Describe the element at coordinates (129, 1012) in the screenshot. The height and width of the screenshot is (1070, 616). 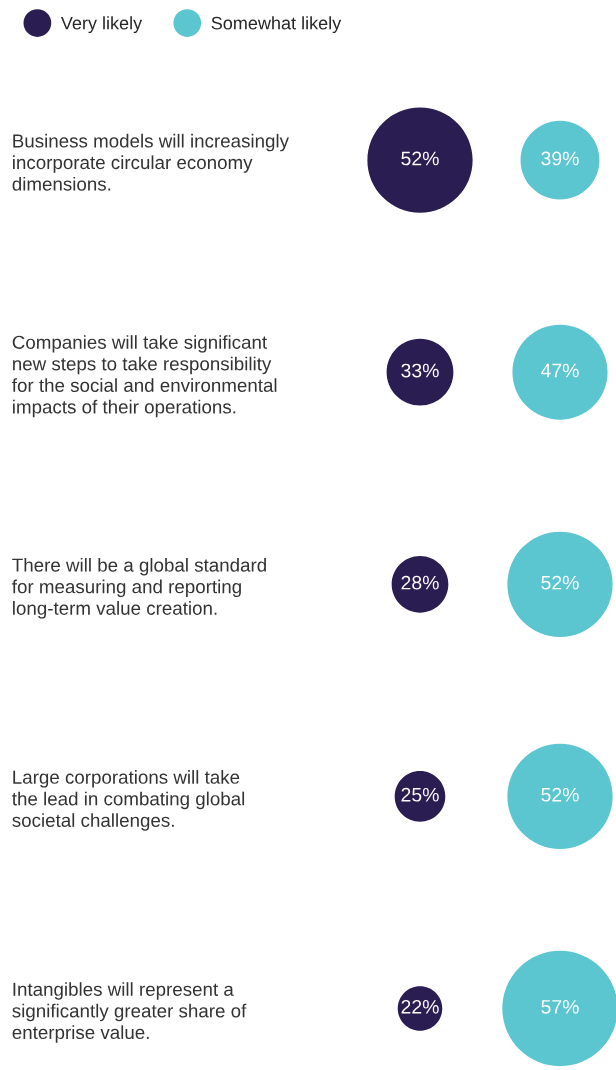
I see `category-label: Intangibles will represent a significantly greater share of enterprise value.` at that location.